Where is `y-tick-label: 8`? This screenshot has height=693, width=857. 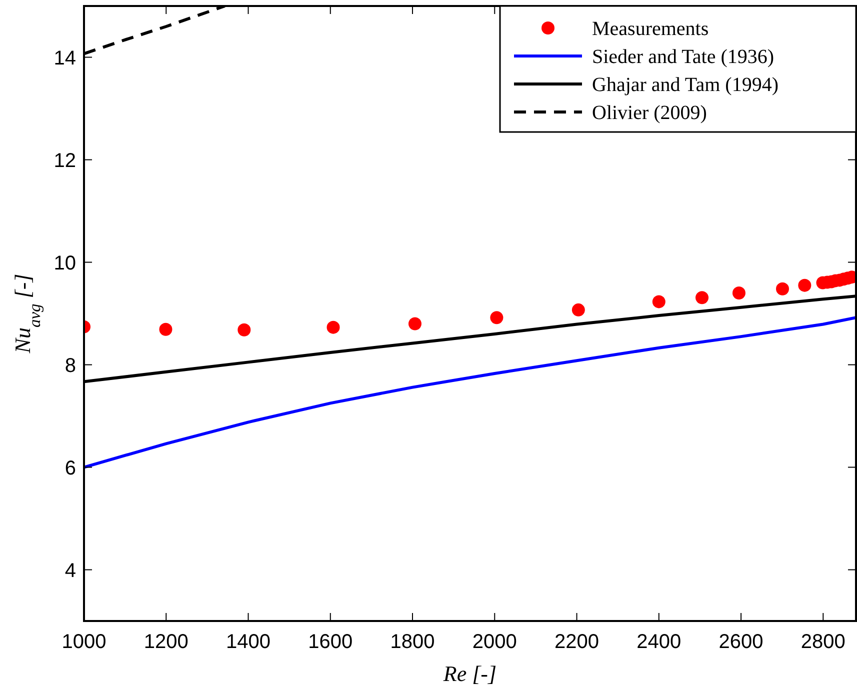
y-tick-label: 8 is located at coordinates (70, 365).